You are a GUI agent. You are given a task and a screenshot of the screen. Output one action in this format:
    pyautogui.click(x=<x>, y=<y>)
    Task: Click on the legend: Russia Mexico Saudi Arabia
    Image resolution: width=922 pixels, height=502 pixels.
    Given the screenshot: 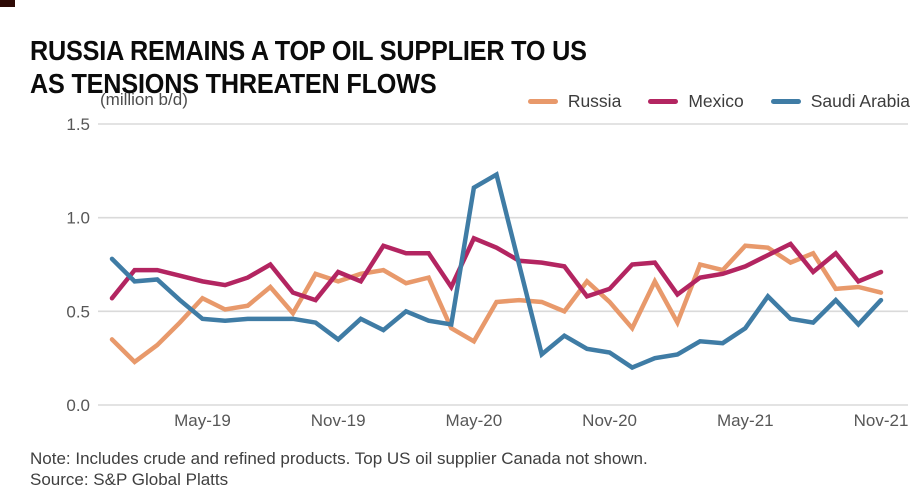 What is the action you would take?
    pyautogui.click(x=718, y=101)
    